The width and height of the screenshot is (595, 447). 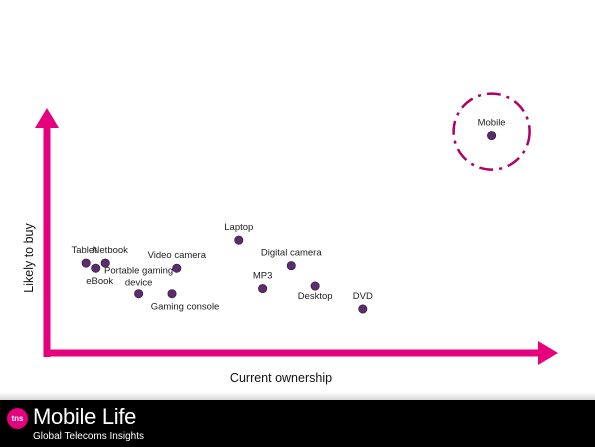 What do you see at coordinates (185, 307) in the screenshot?
I see `point-label-gaming-console: Gaming console` at bounding box center [185, 307].